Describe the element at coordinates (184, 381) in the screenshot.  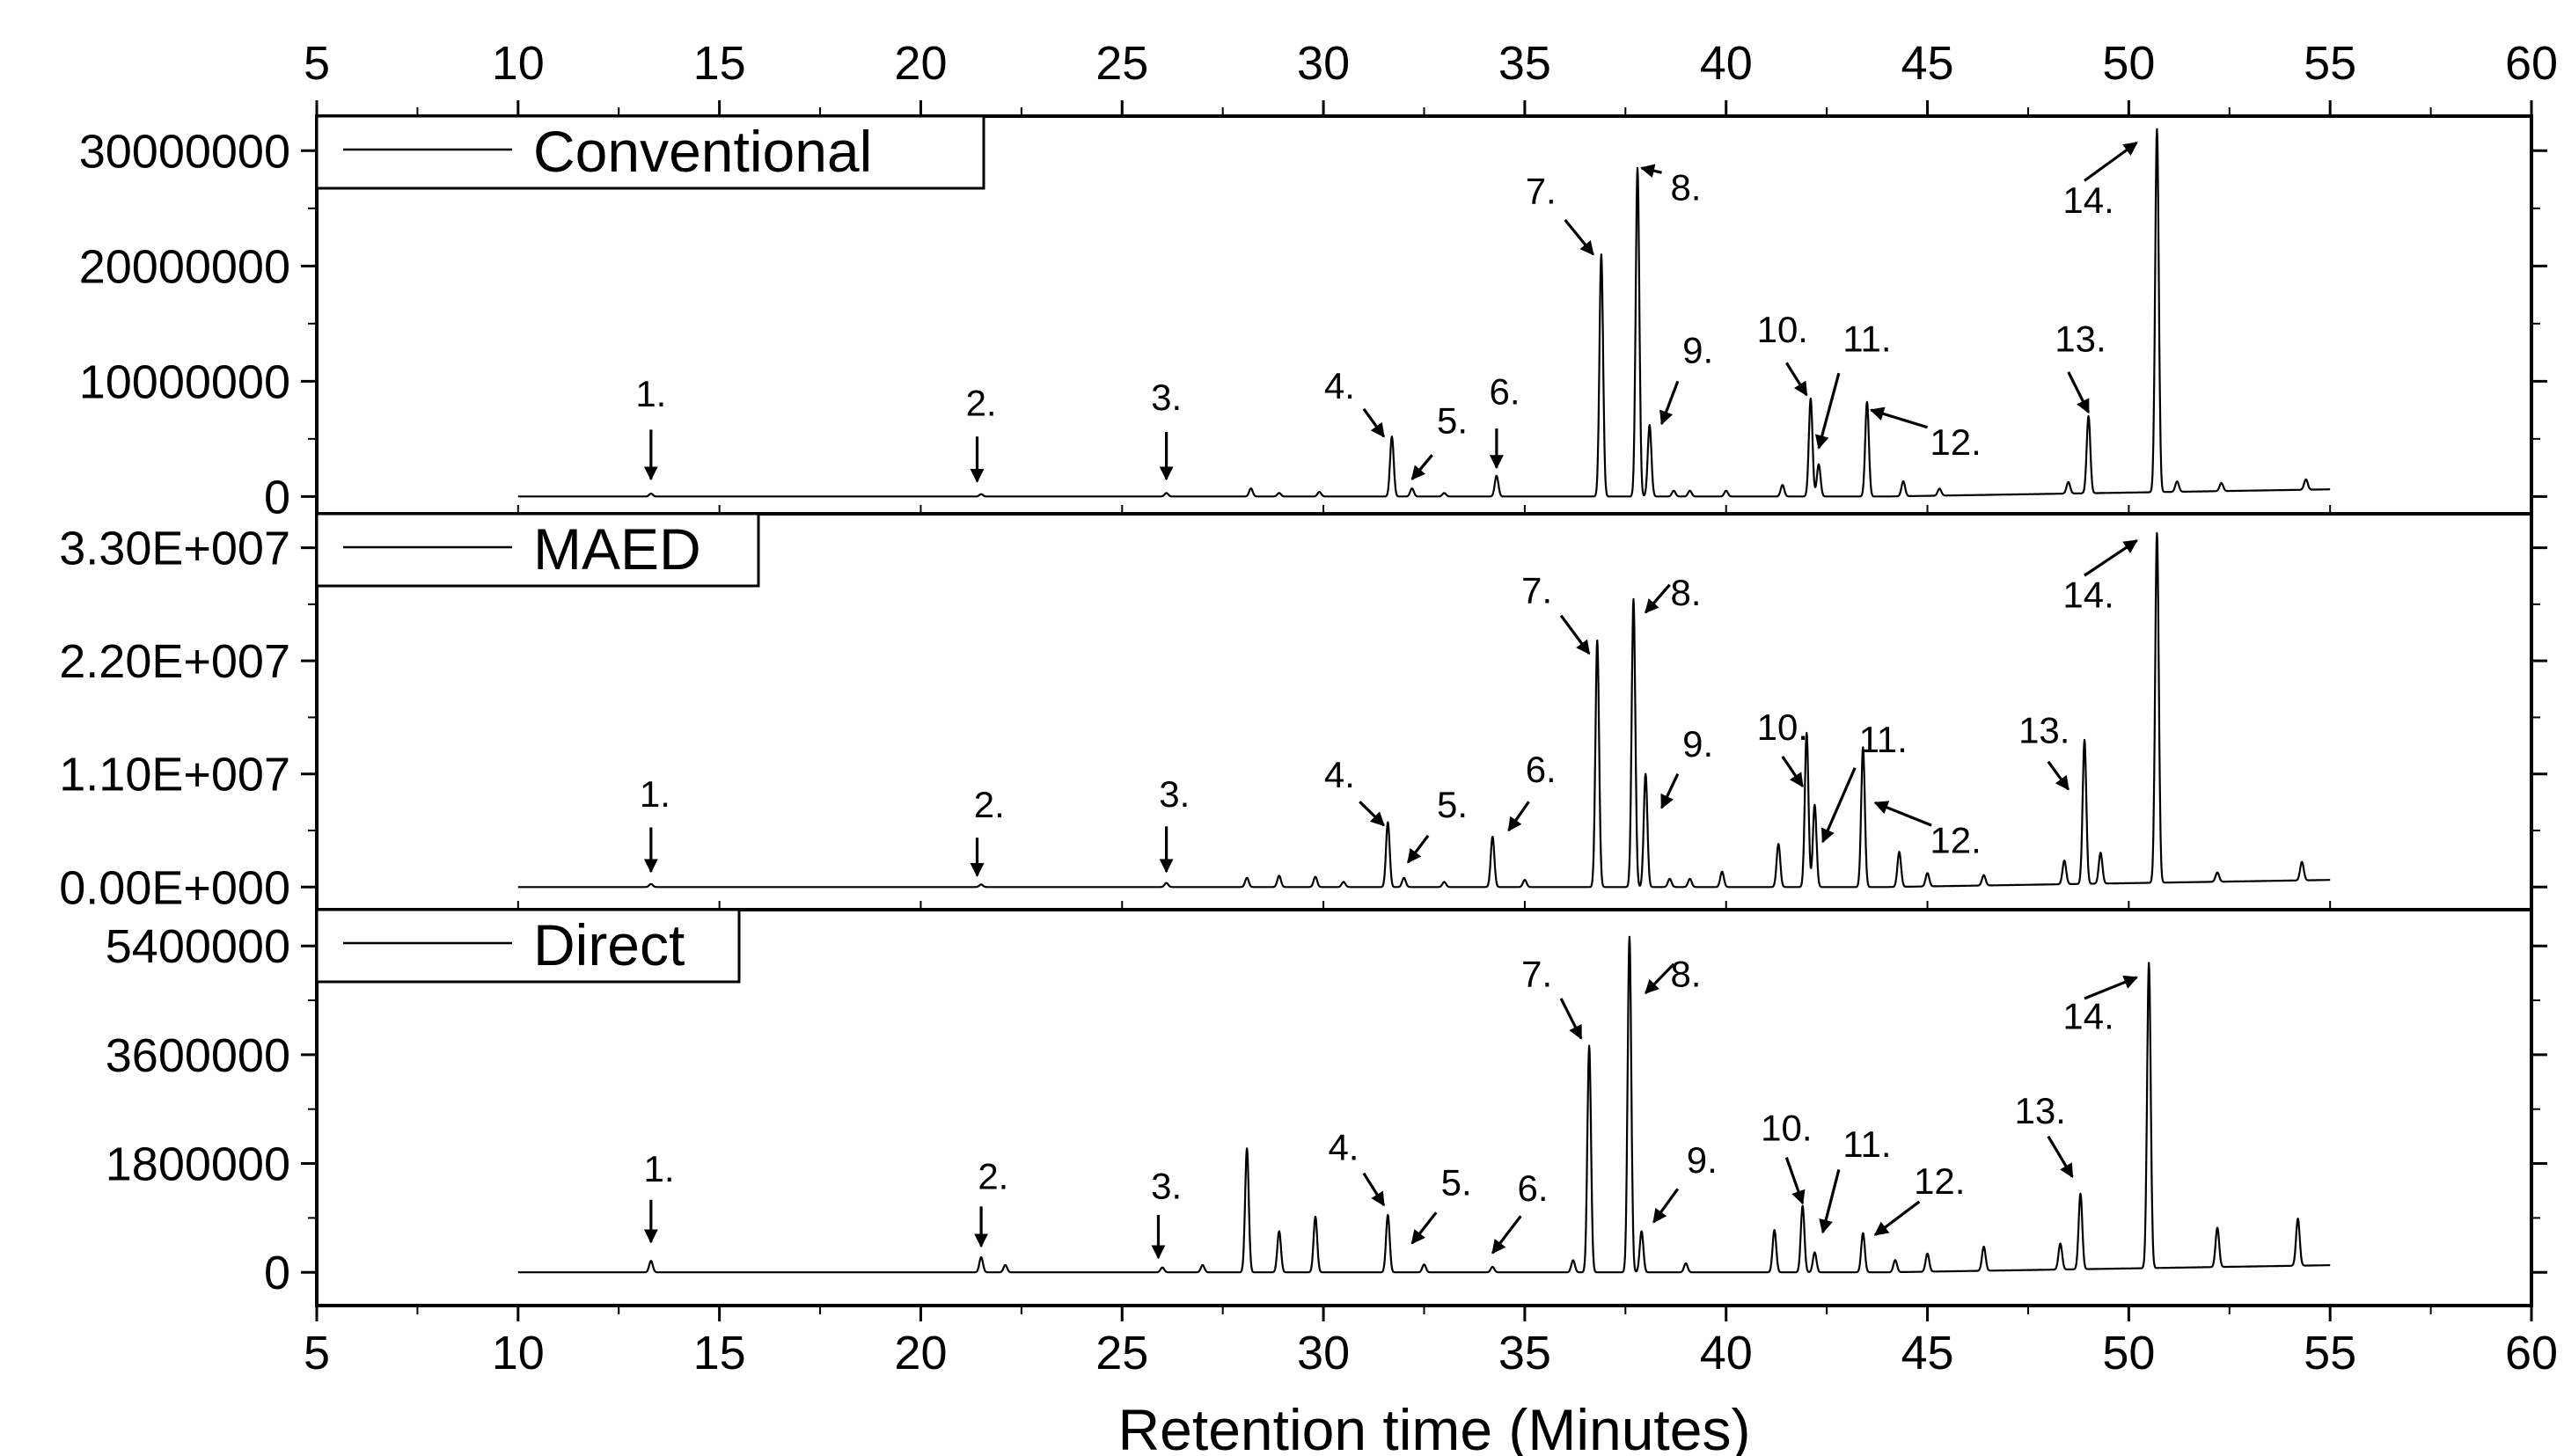
I see `y-tick-label: 10000000` at that location.